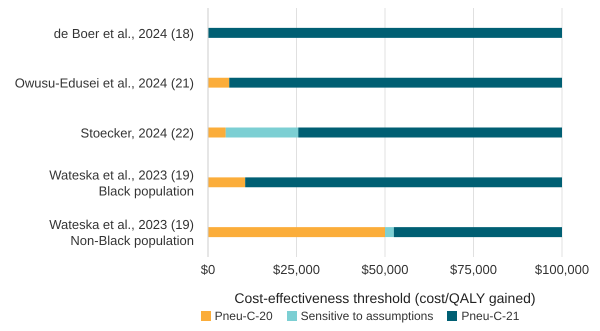 The height and width of the screenshot is (331, 600). Describe the element at coordinates (124, 32) in the screenshot. I see `y-tick-label: de Boer et al., 2024 (18)` at that location.